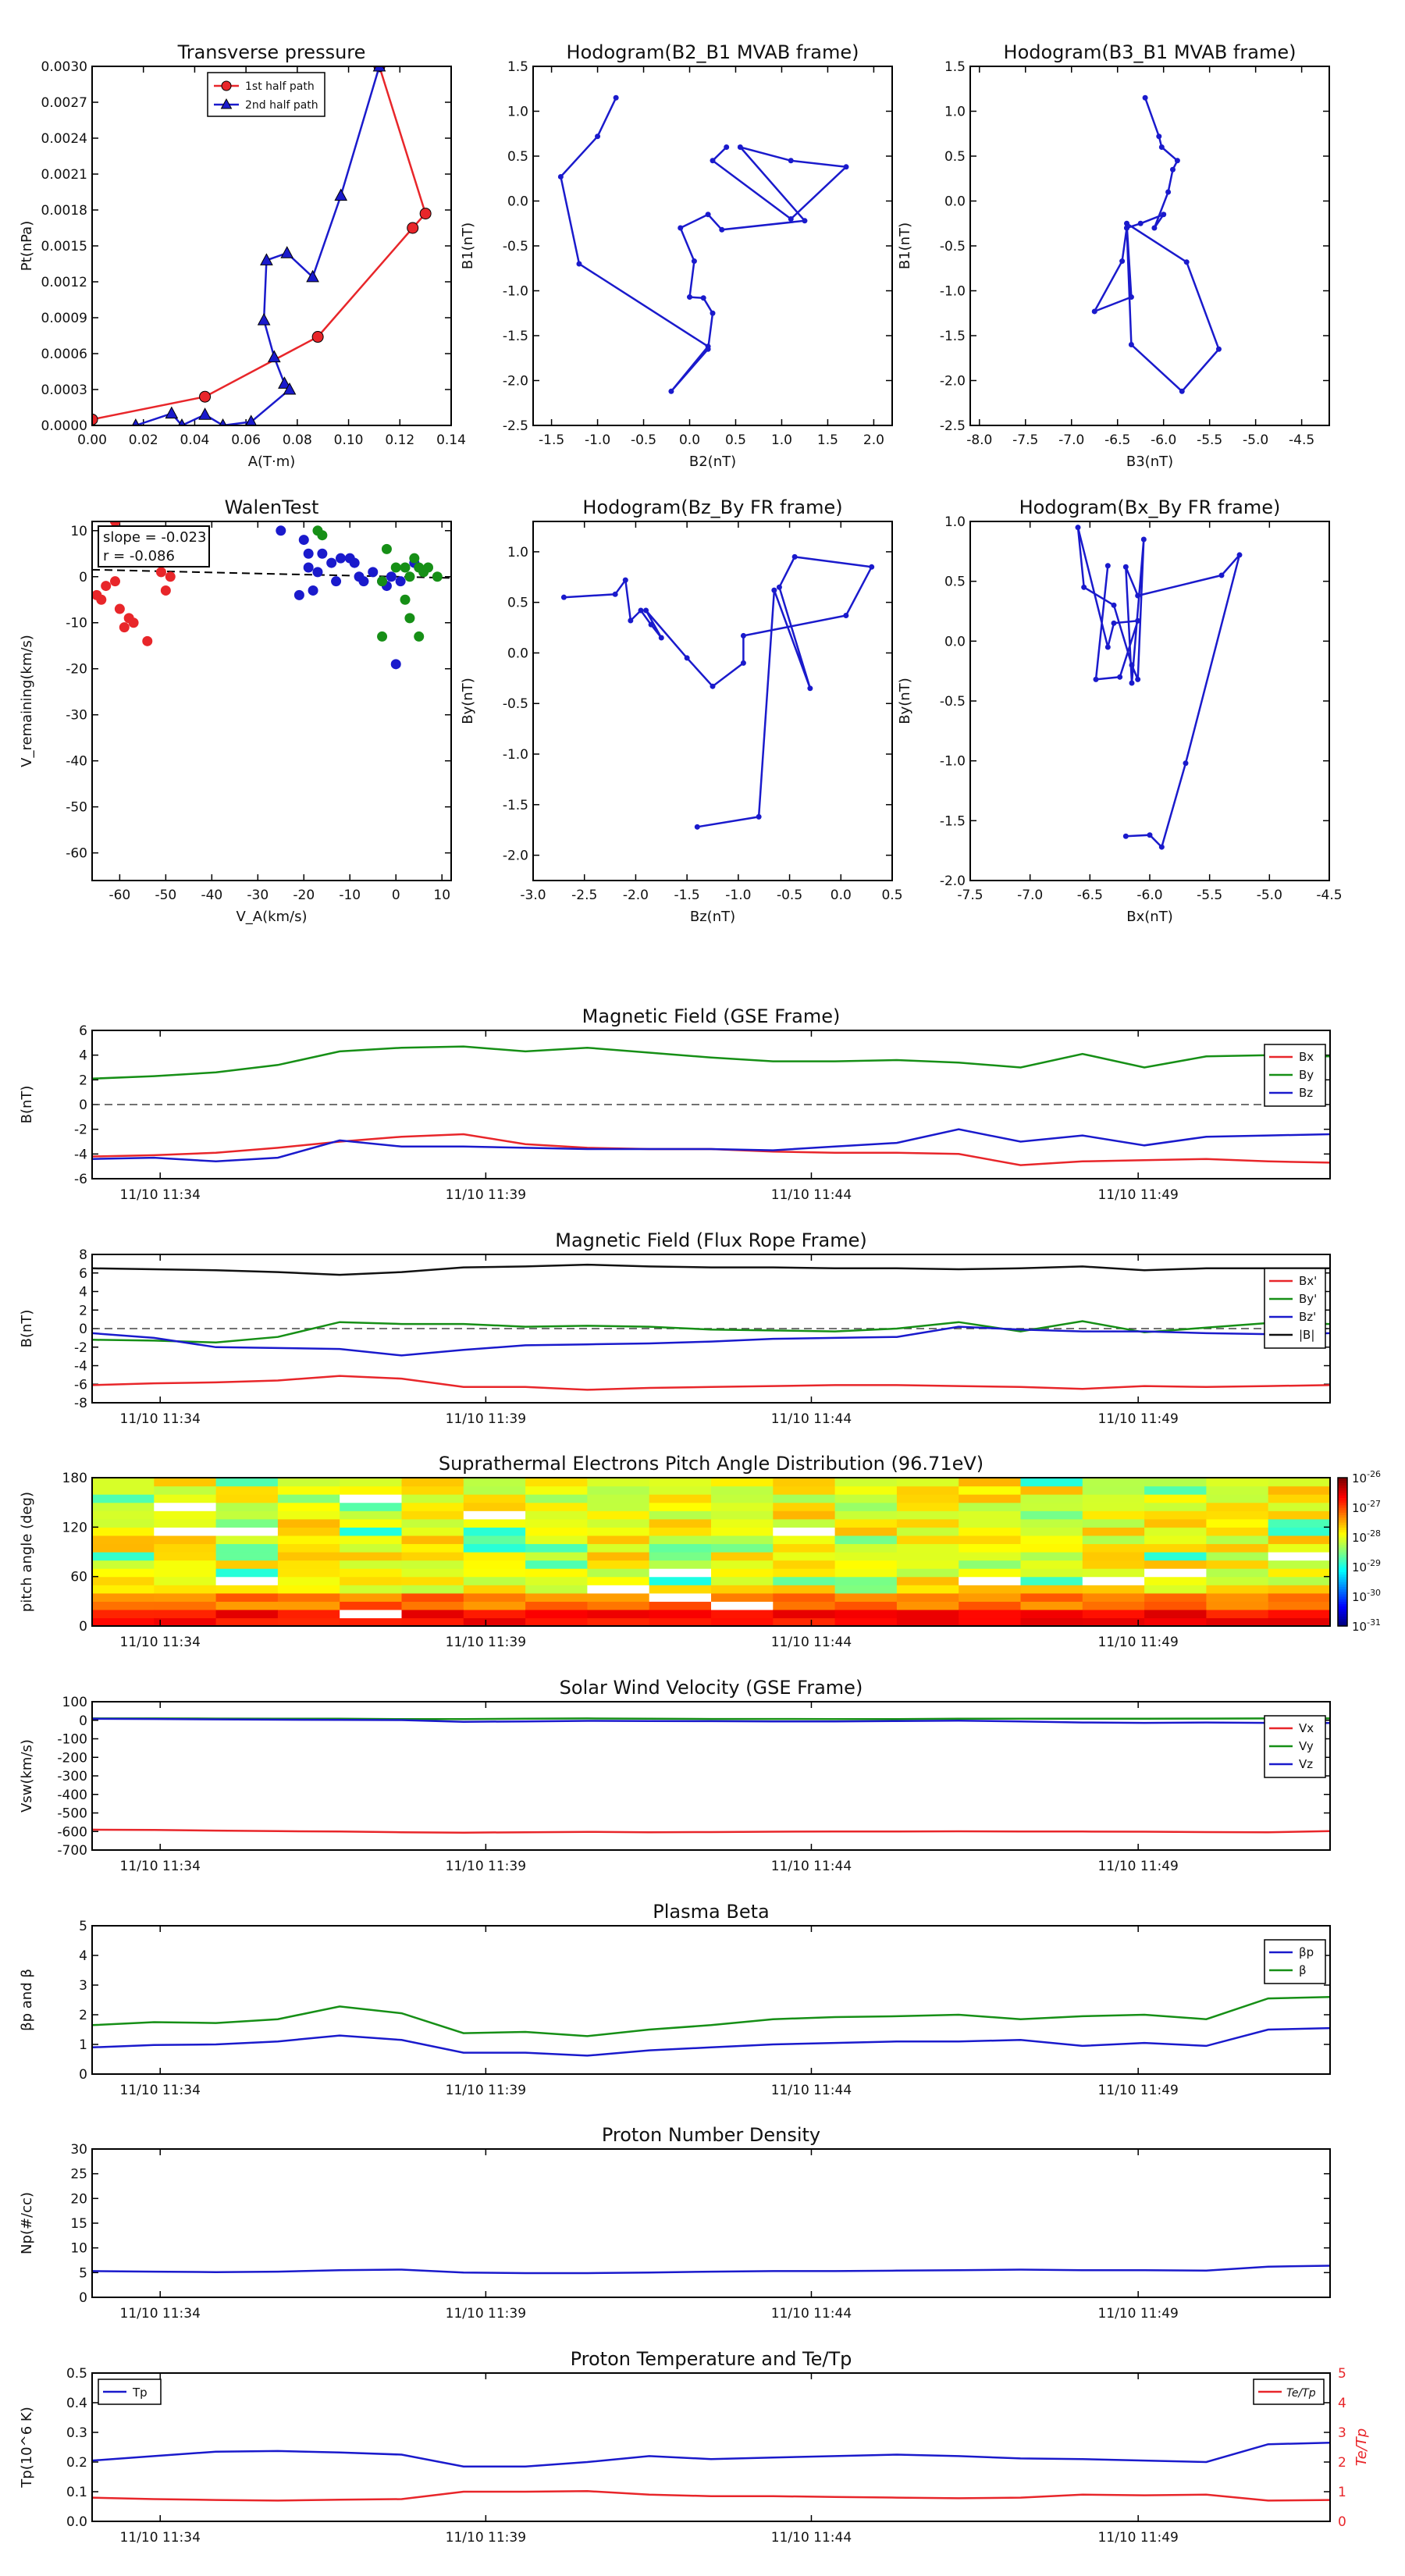  I want to click on x-tick-label: -7.0, so click(1030, 895).